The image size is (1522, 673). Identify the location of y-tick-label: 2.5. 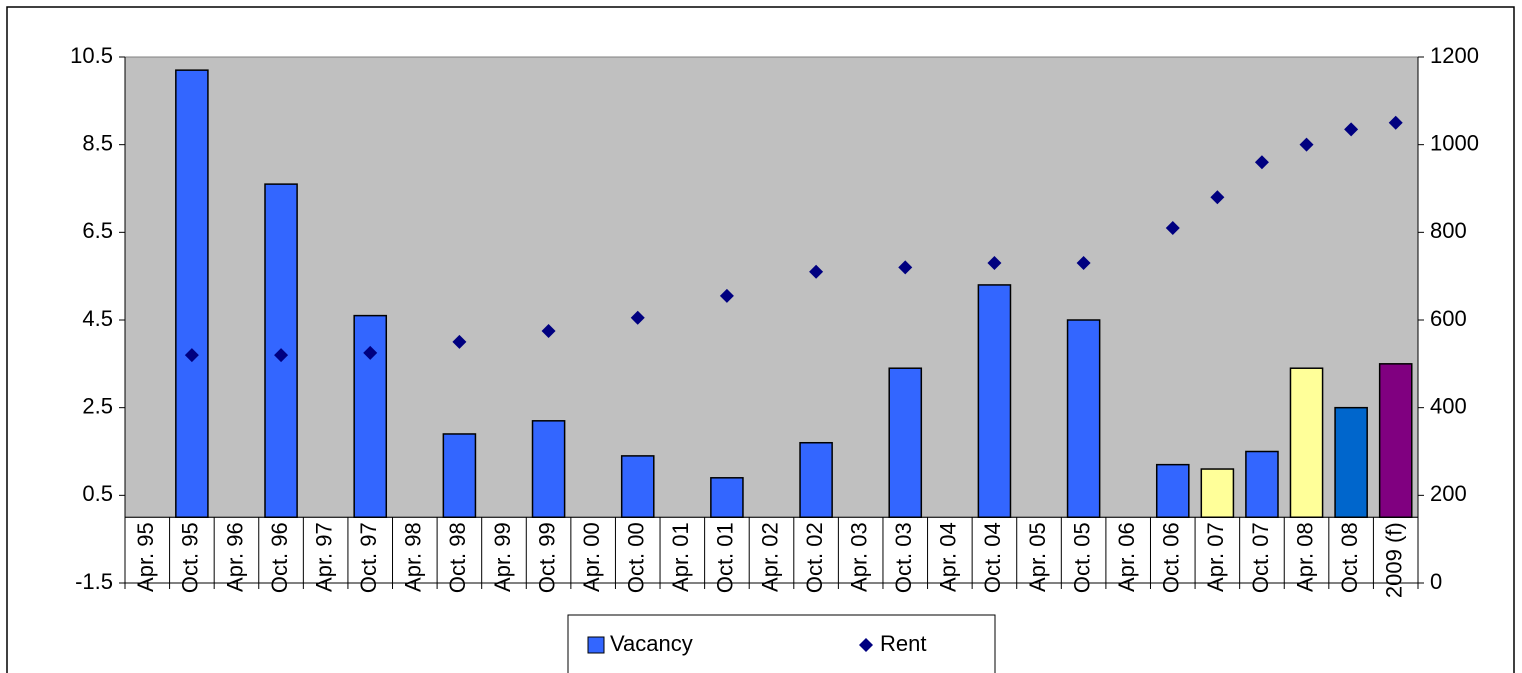
(97, 405).